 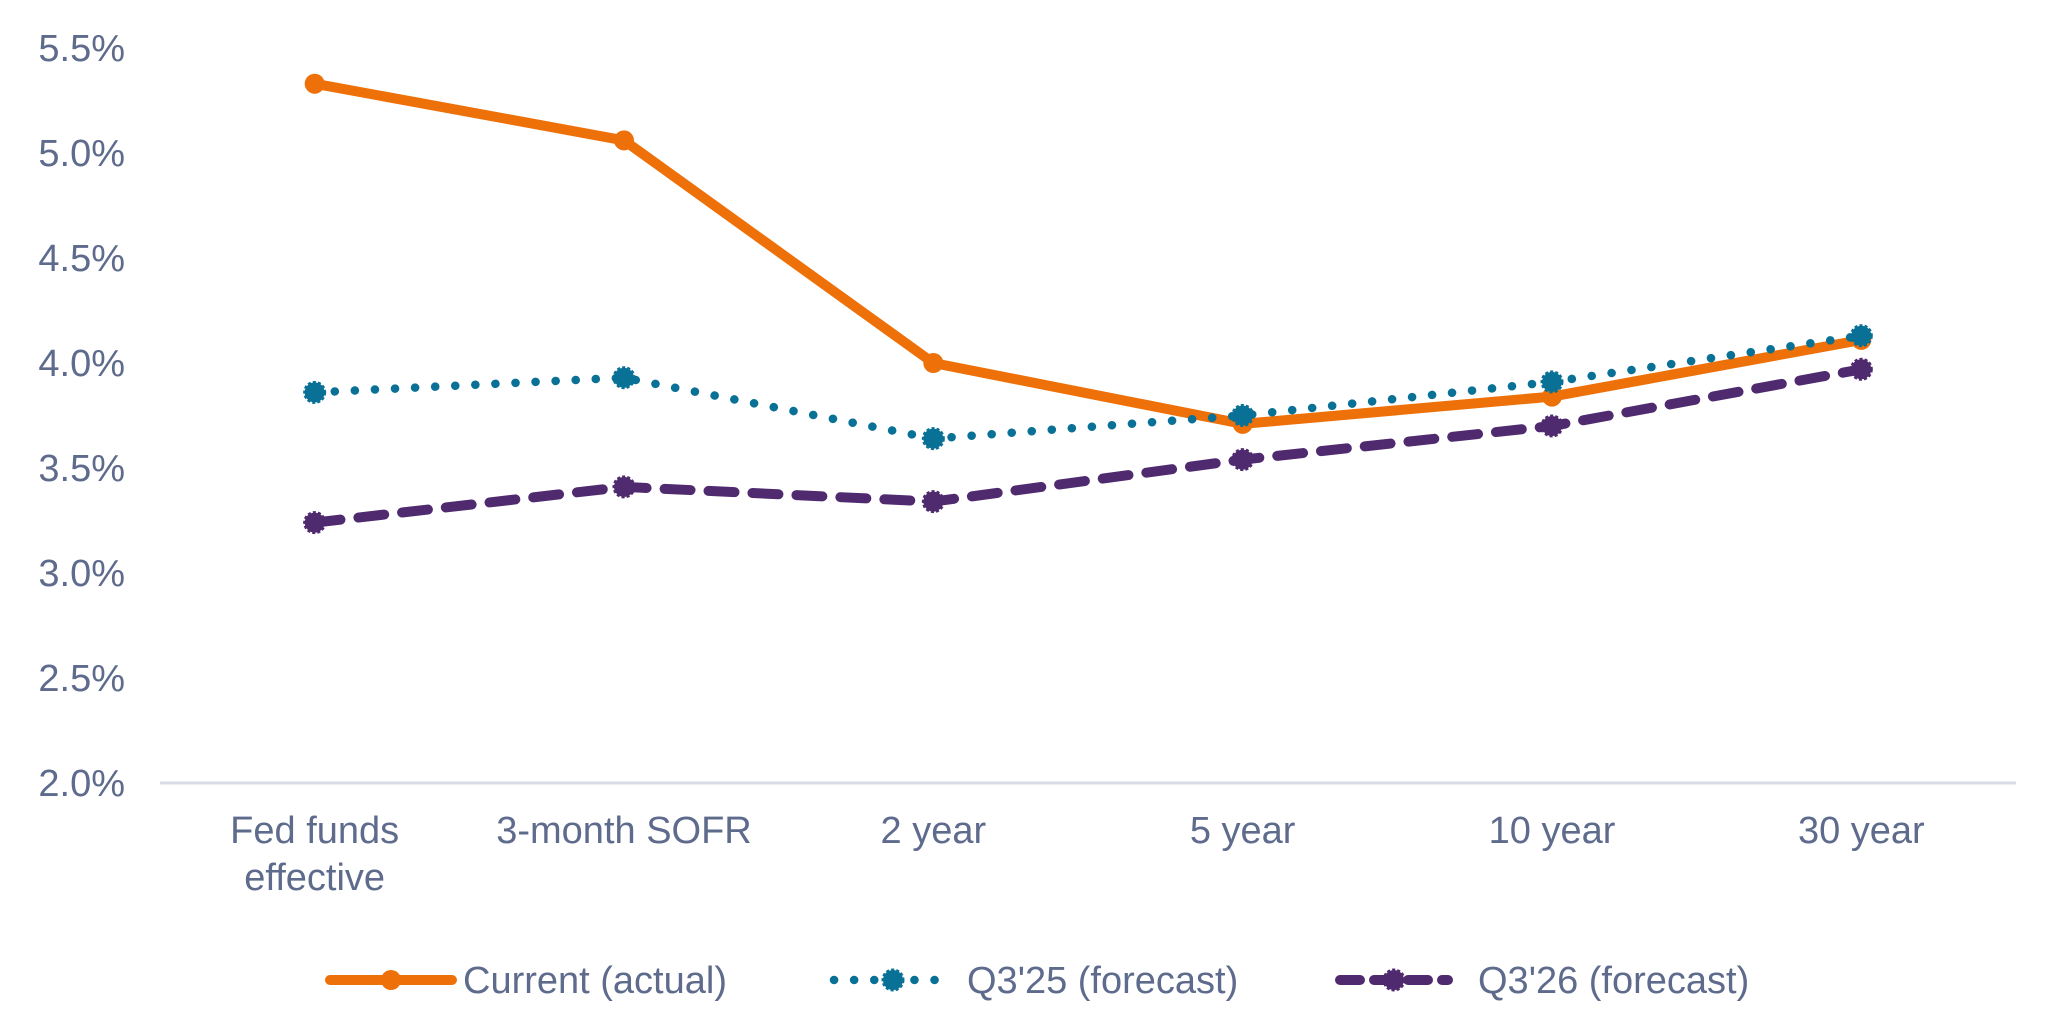 I want to click on x-category-label: 2 year, so click(x=934, y=831).